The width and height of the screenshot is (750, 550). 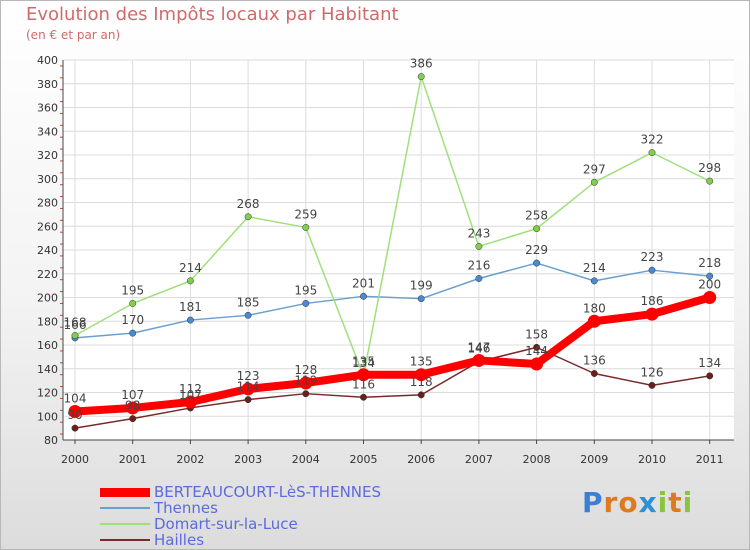 I want to click on logo-letter: i, so click(x=663, y=502).